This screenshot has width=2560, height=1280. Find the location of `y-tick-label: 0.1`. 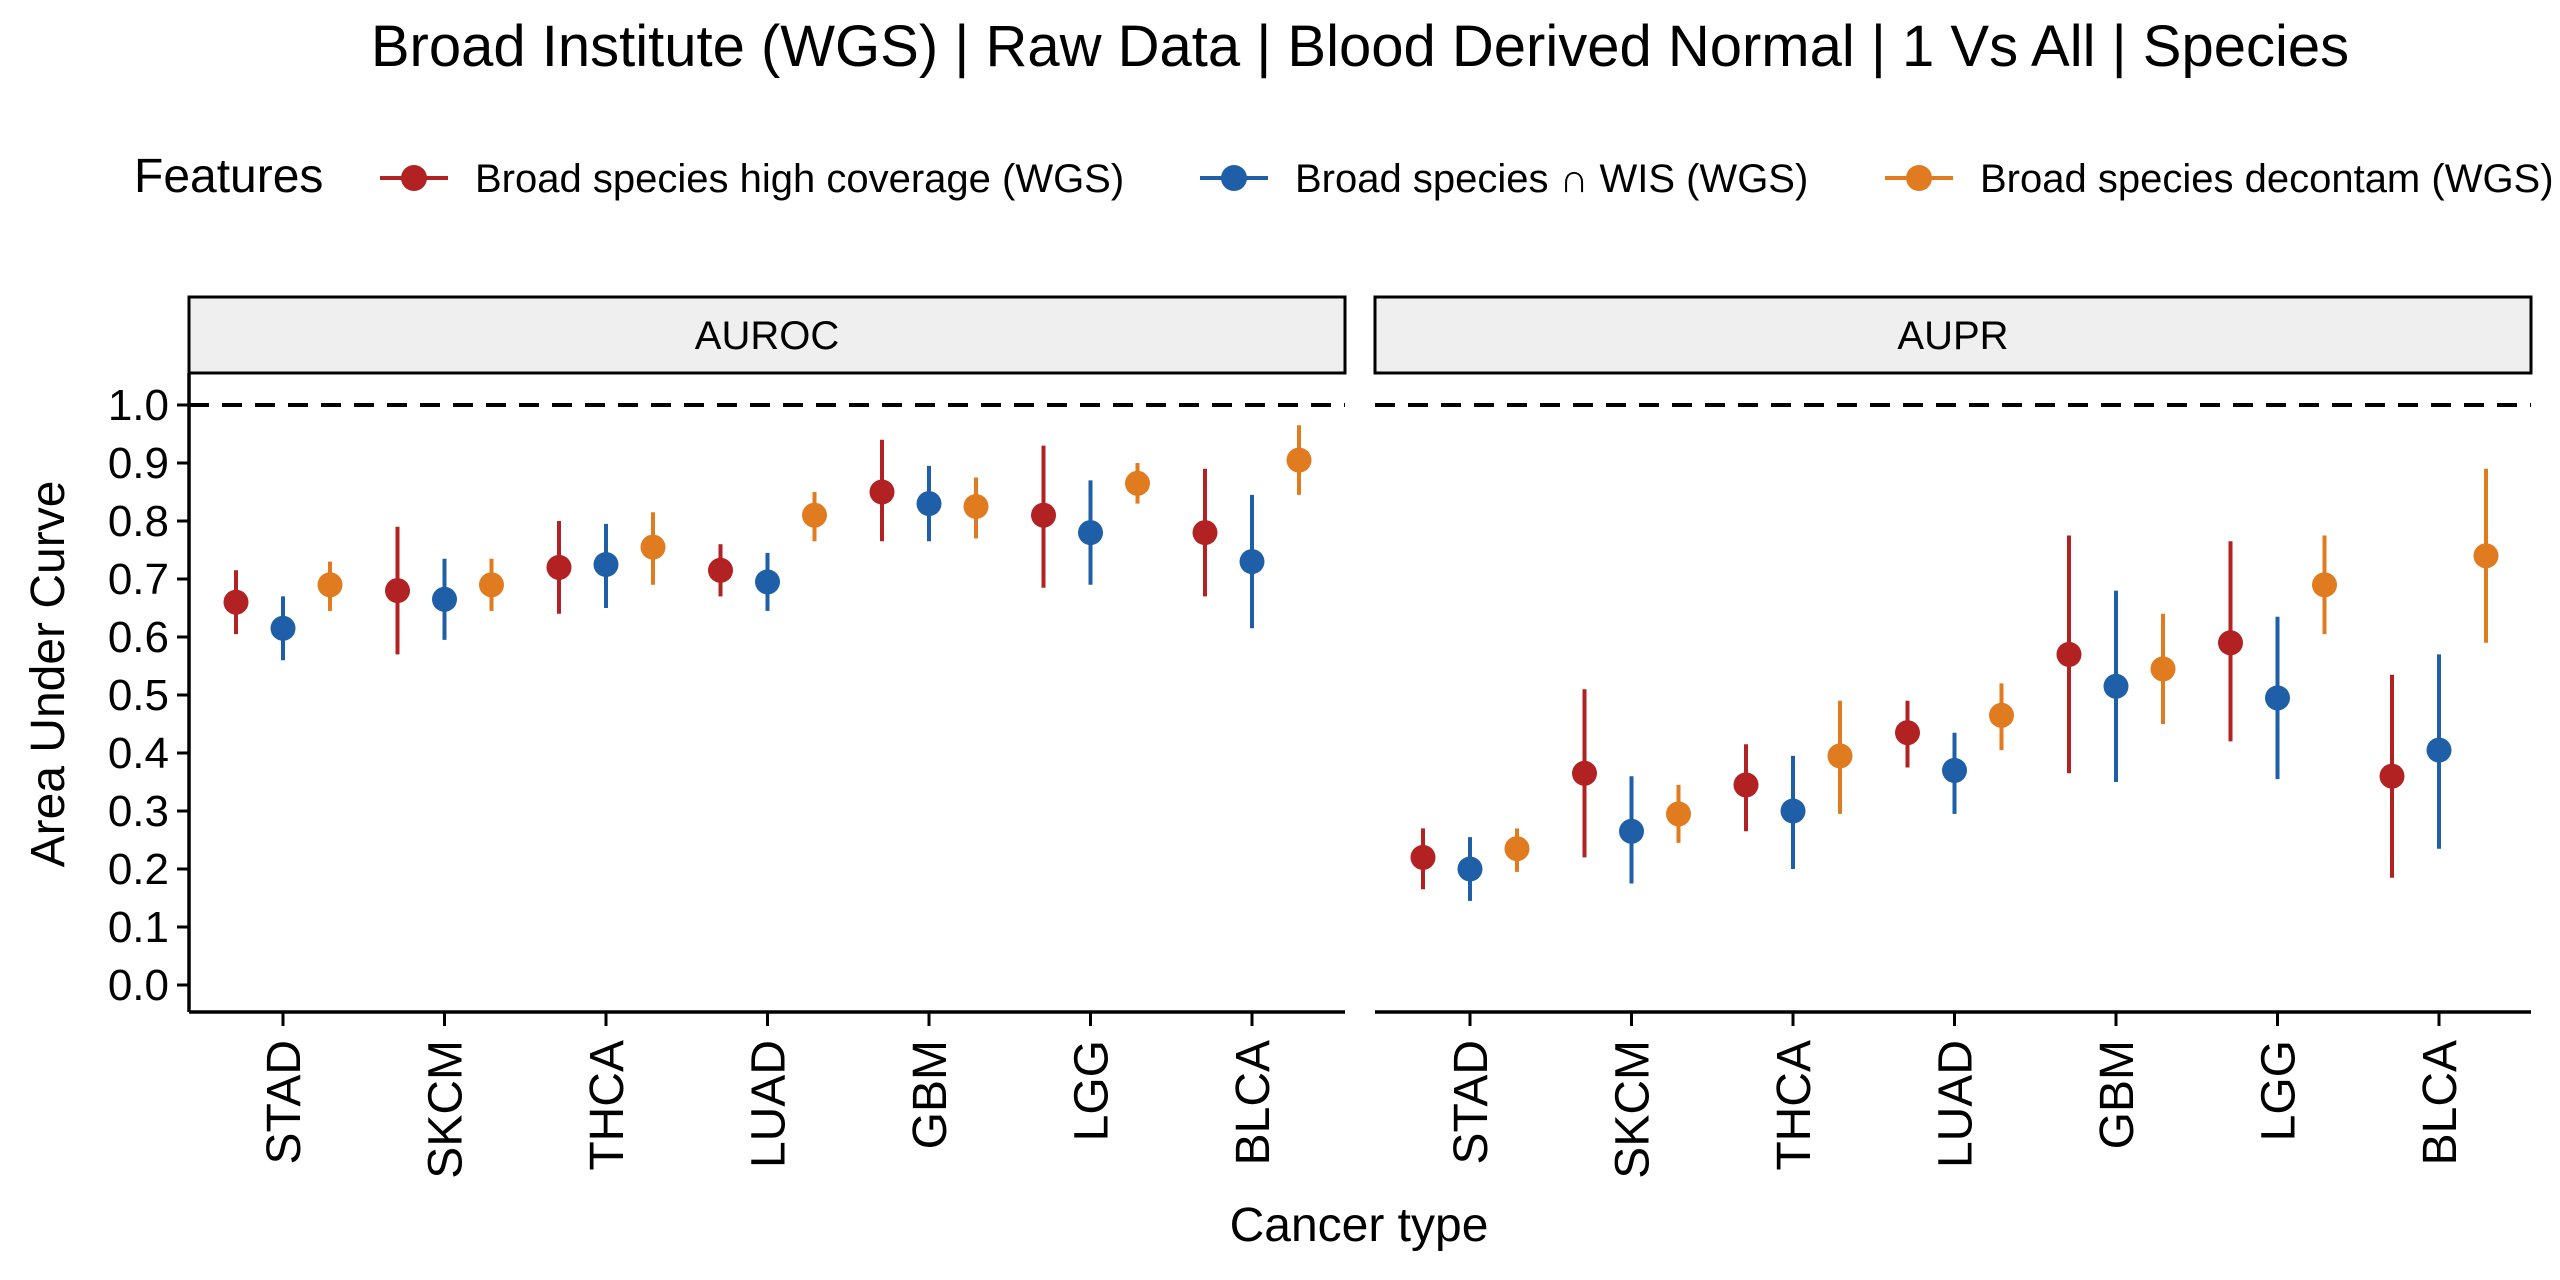

y-tick-label: 0.1 is located at coordinates (138, 927).